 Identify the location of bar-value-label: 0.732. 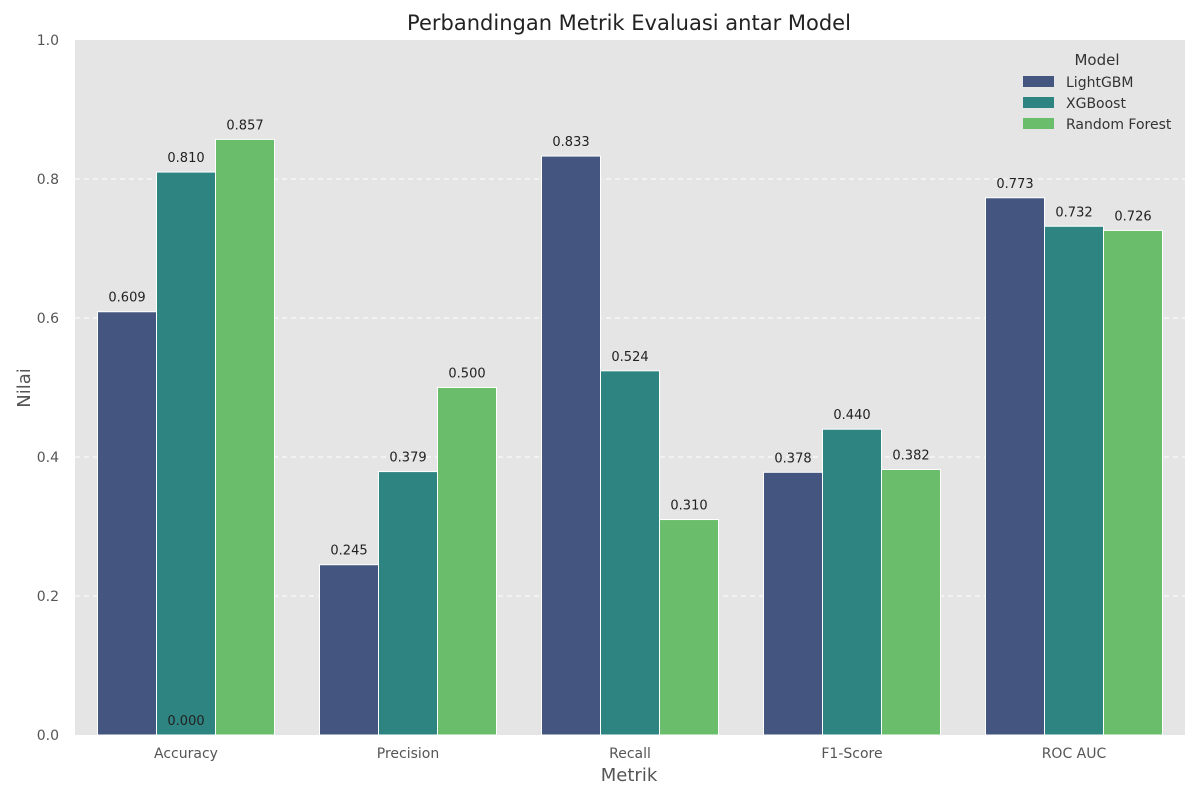
(1073, 212).